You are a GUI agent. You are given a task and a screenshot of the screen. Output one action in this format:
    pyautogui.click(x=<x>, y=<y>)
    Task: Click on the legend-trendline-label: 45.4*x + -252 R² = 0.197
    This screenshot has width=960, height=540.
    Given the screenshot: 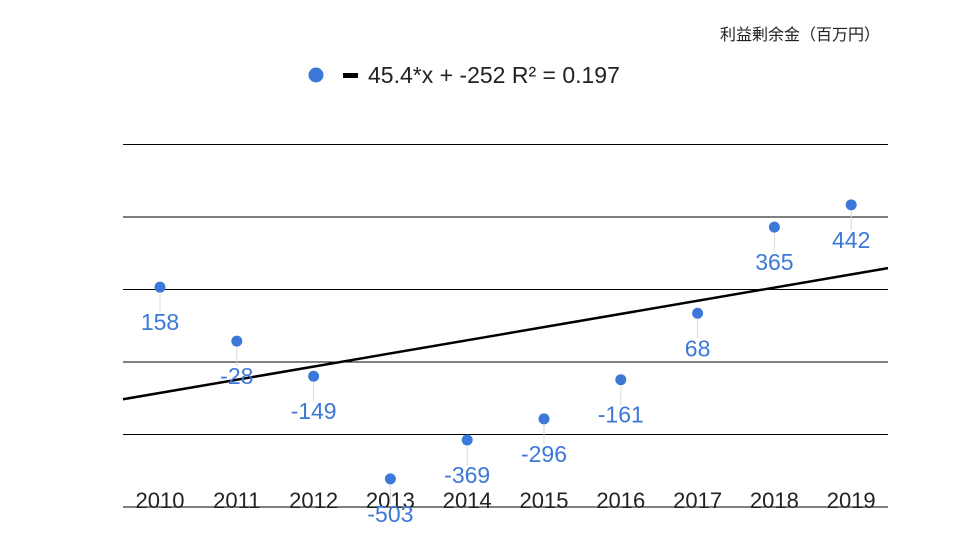 What is the action you would take?
    pyautogui.click(x=494, y=75)
    